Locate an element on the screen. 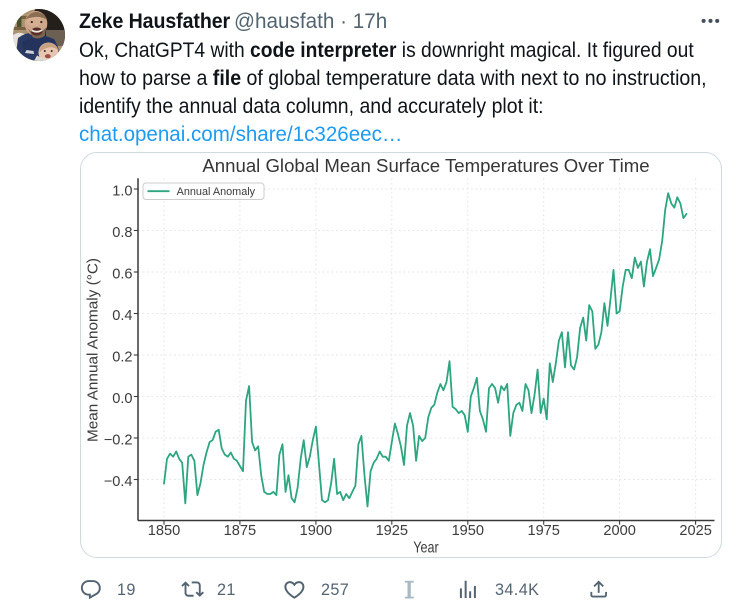  svg-text: Year is located at coordinates (426, 547).